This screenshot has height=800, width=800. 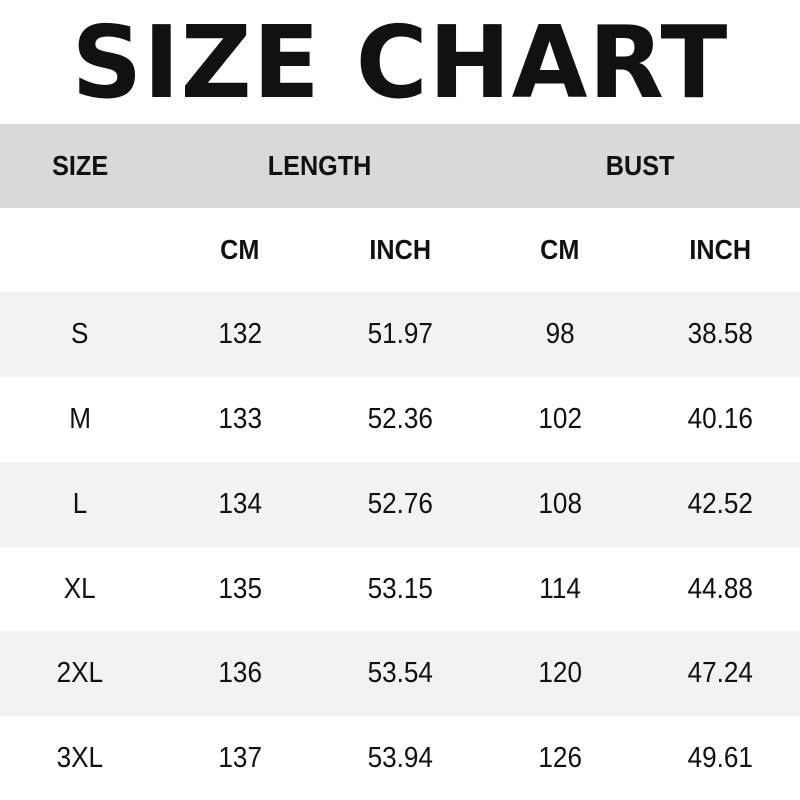 I want to click on cell-bust-inch: 44.88, so click(x=720, y=588).